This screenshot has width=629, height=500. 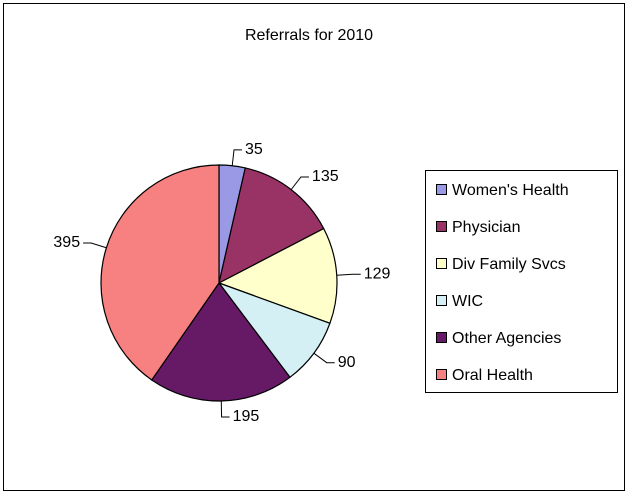 What do you see at coordinates (492, 375) in the screenshot?
I see `legend-label: Oral Health` at bounding box center [492, 375].